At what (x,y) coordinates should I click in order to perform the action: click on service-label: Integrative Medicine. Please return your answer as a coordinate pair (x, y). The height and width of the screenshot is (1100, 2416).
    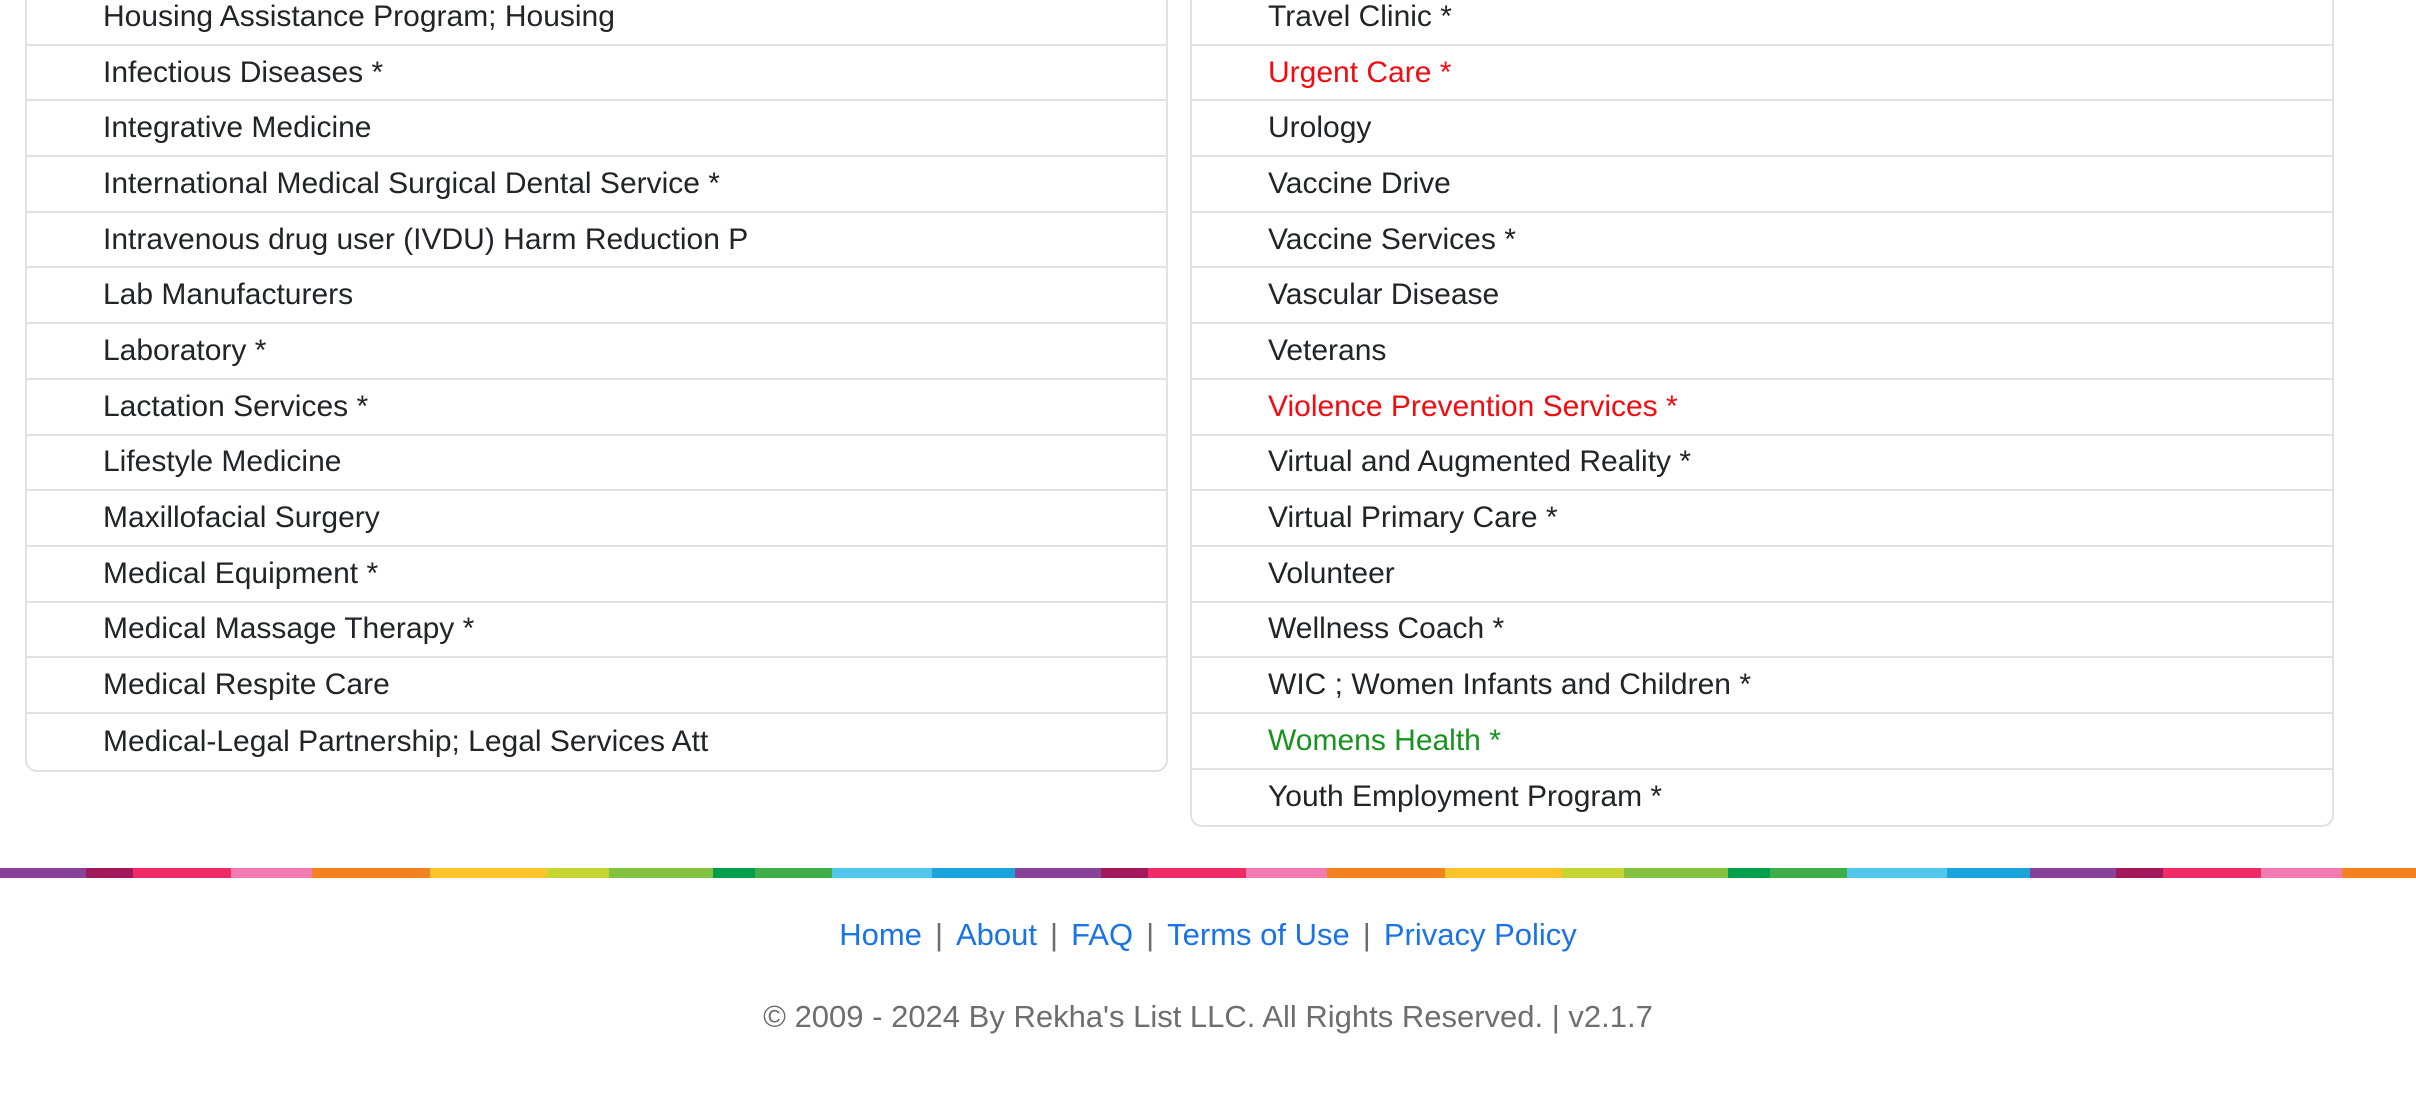
    Looking at the image, I should click on (237, 128).